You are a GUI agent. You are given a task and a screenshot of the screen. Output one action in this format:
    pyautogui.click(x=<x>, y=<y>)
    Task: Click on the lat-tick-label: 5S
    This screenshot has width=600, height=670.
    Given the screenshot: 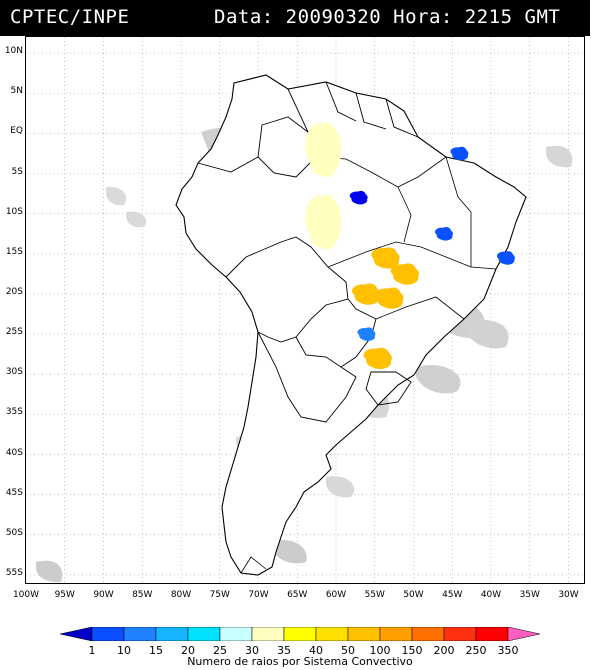 What is the action you would take?
    pyautogui.click(x=17, y=171)
    